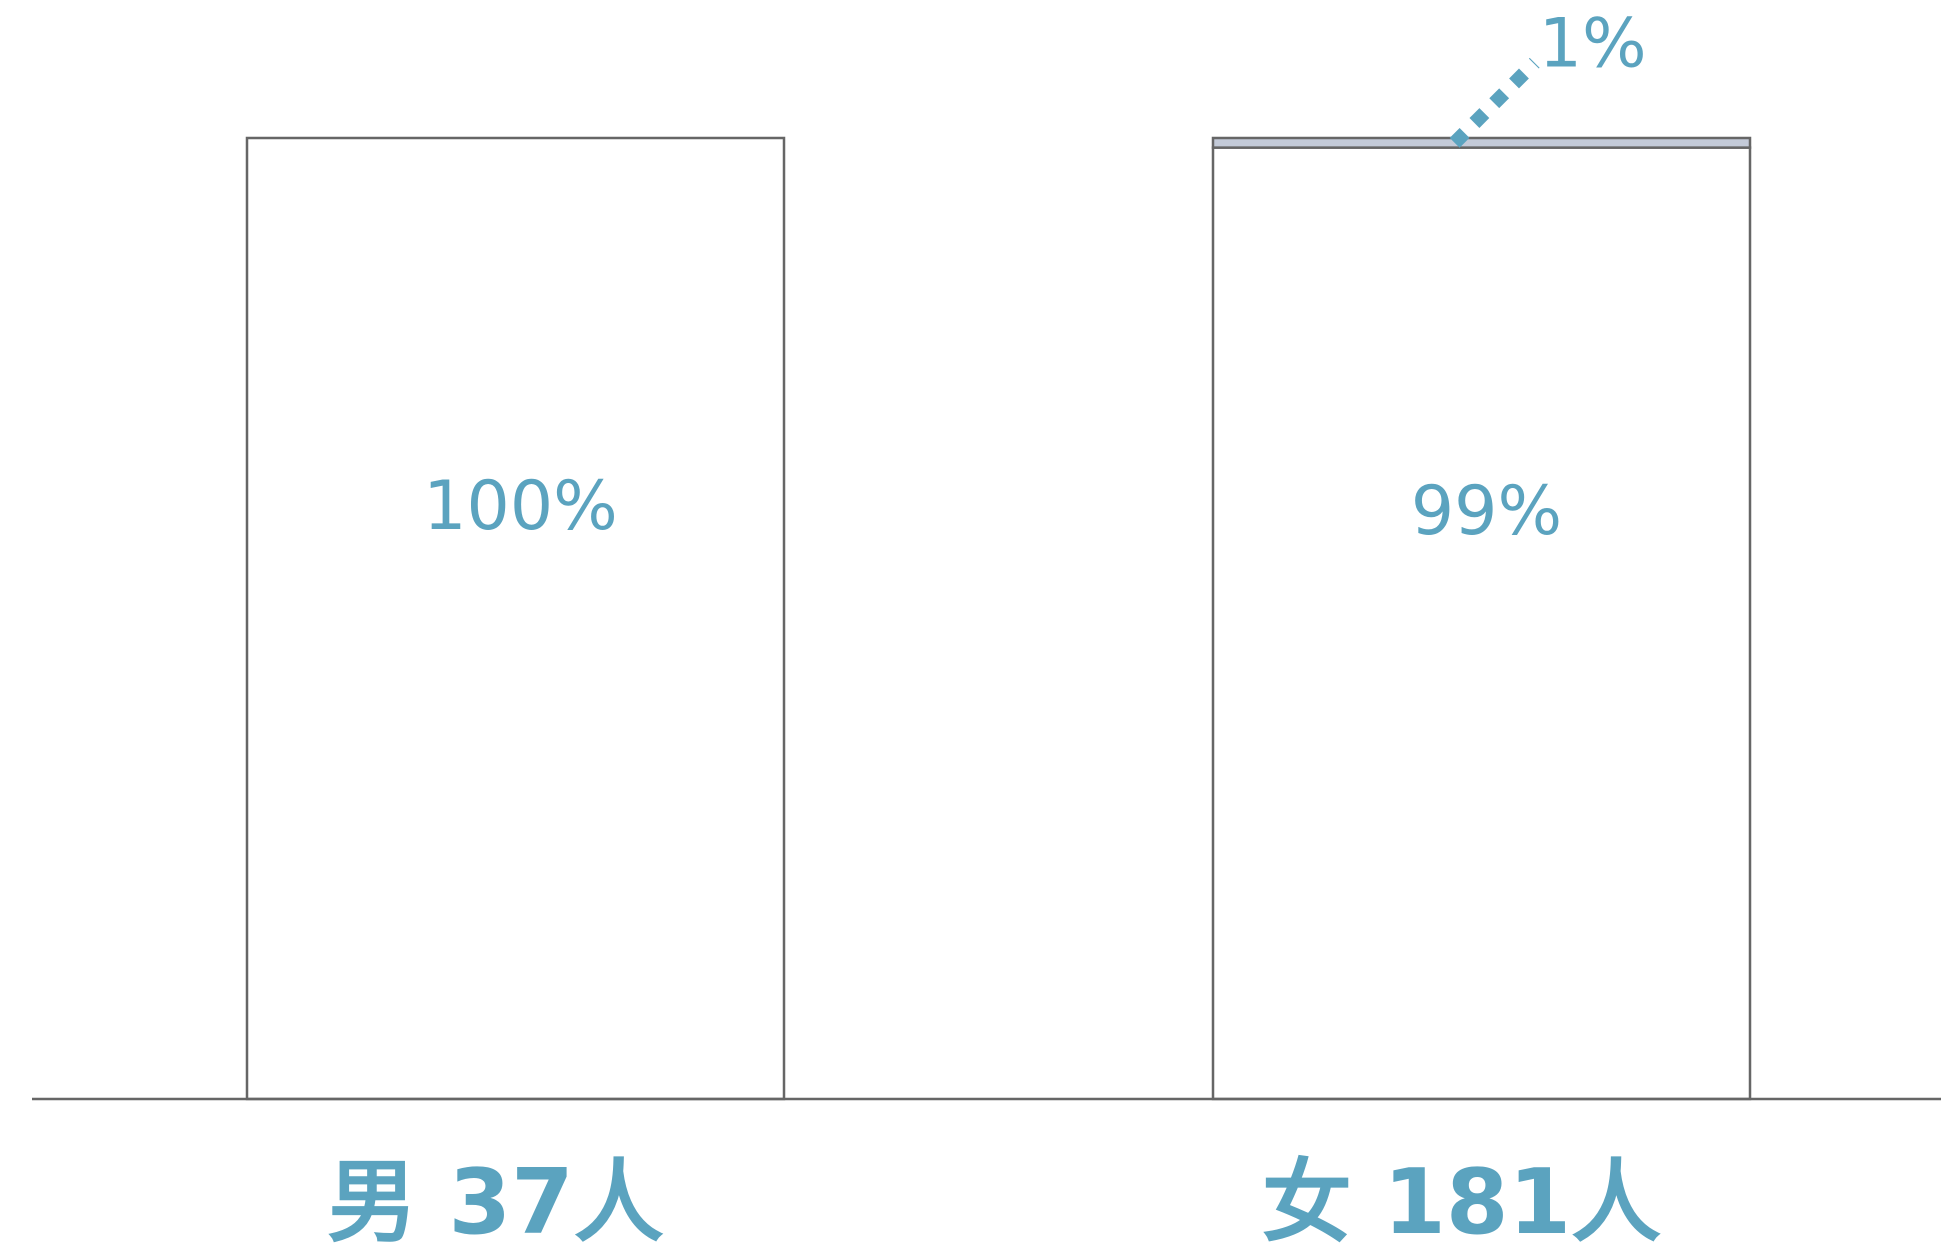 This screenshot has height=1253, width=1941. Describe the element at coordinates (520, 506) in the screenshot. I see `data-label: 100%` at that location.